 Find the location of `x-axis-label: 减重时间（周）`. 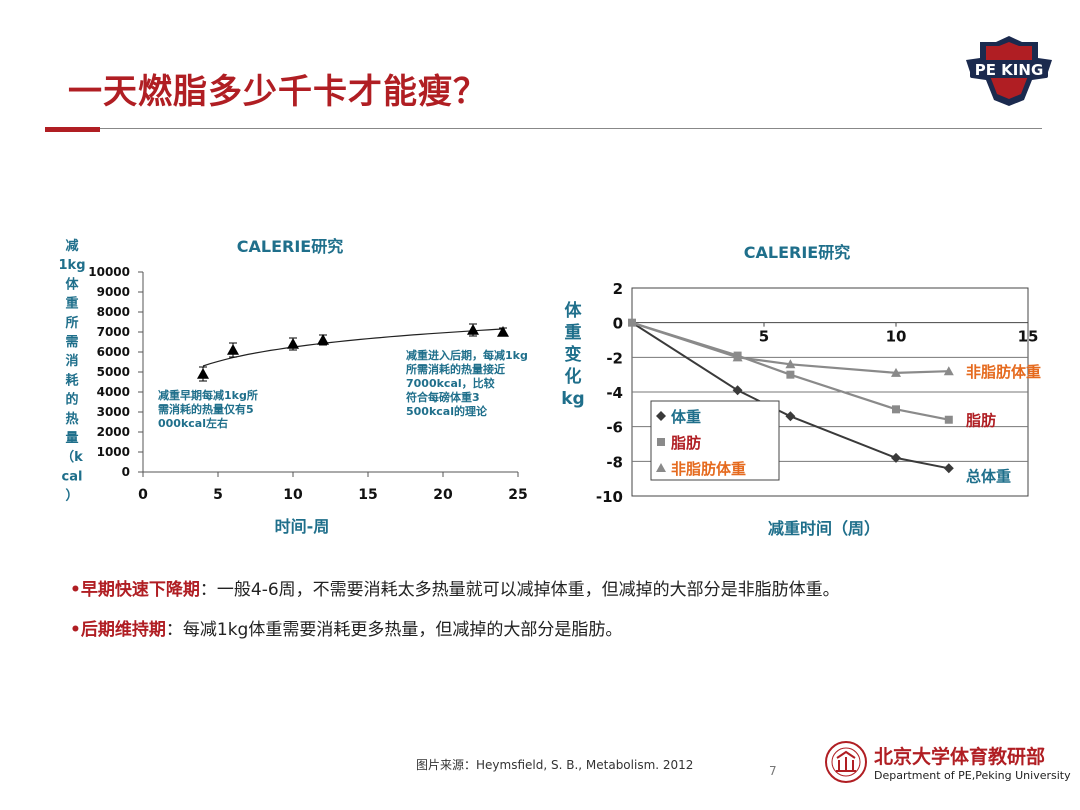

x-axis-label: 减重时间（周） is located at coordinates (824, 528).